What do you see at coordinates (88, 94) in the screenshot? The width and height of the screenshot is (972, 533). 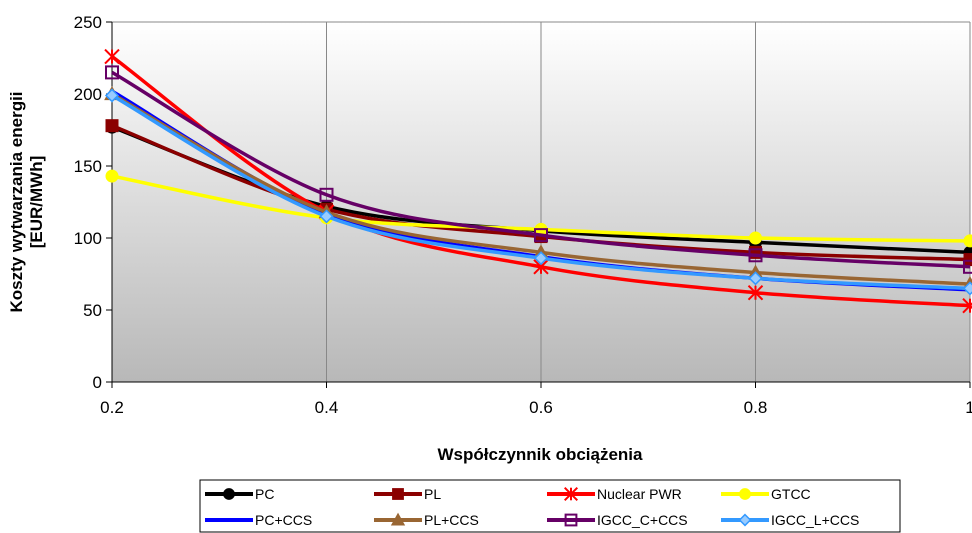 I see `y-tick-label: 200` at bounding box center [88, 94].